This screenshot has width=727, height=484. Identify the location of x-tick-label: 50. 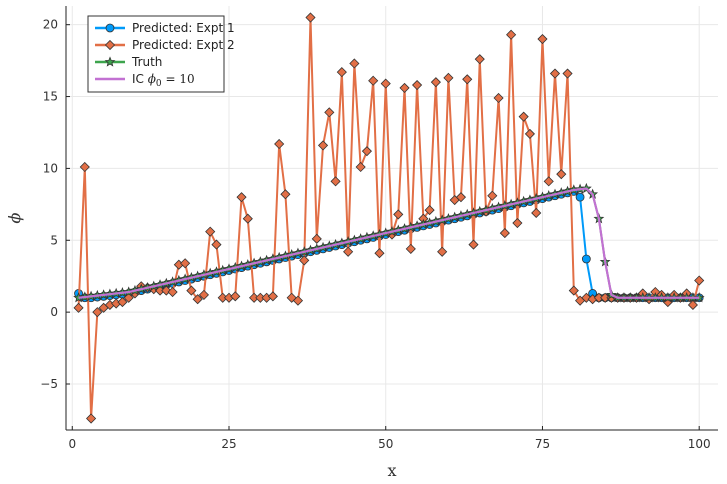
(385, 444).